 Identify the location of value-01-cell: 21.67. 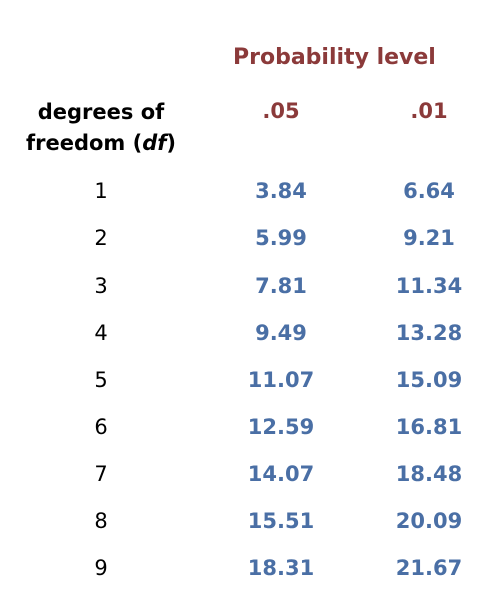
(429, 568).